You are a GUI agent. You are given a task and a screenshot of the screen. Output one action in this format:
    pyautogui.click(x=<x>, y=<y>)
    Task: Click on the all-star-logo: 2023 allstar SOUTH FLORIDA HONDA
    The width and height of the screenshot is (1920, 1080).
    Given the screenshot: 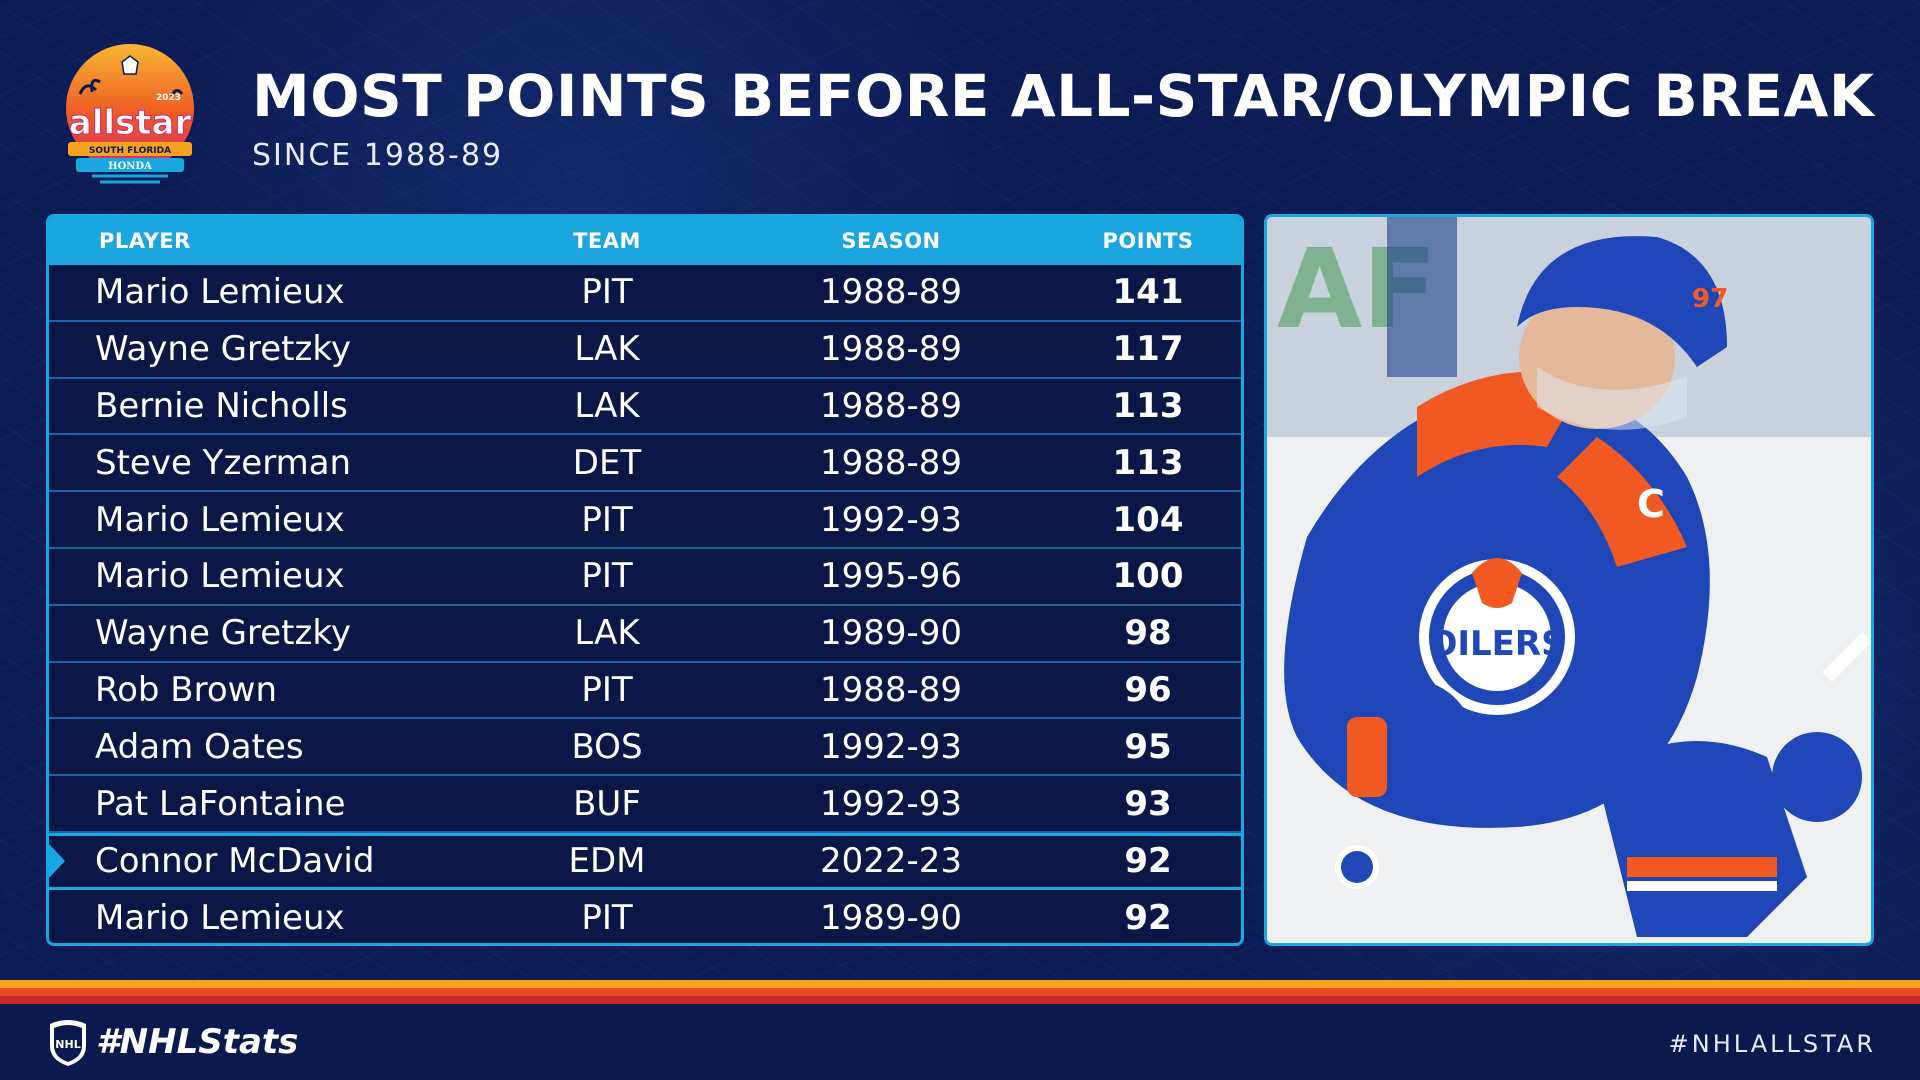 What is the action you would take?
    pyautogui.click(x=130, y=114)
    